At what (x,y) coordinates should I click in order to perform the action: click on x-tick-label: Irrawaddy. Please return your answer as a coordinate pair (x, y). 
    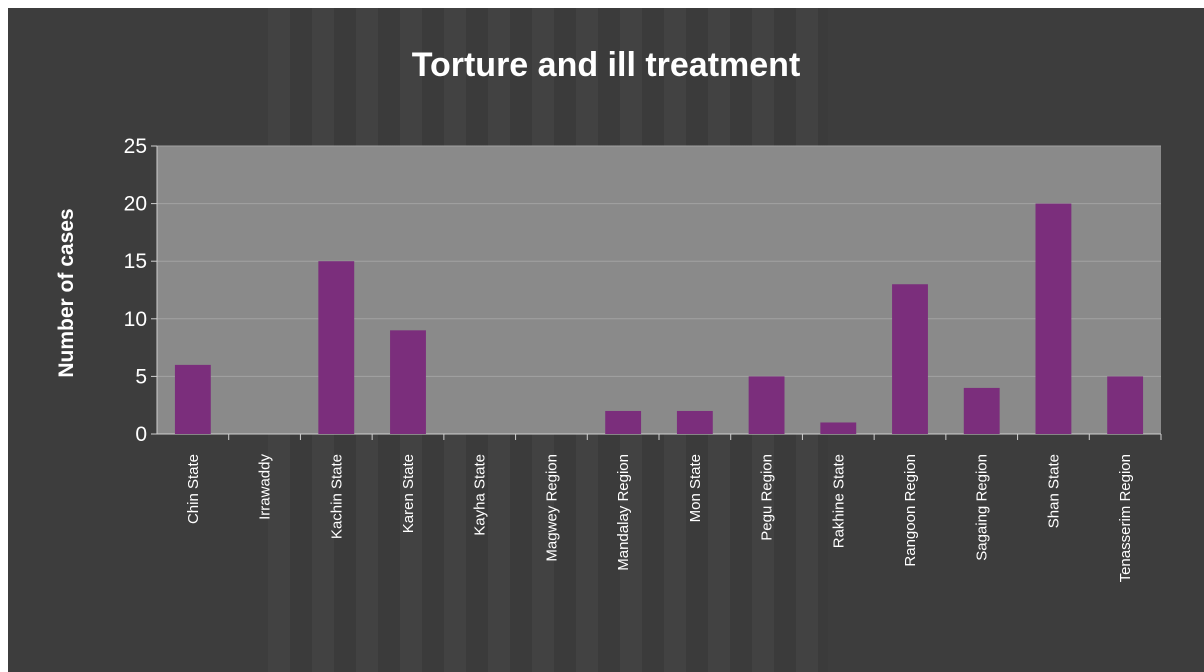
    Looking at the image, I should click on (265, 487).